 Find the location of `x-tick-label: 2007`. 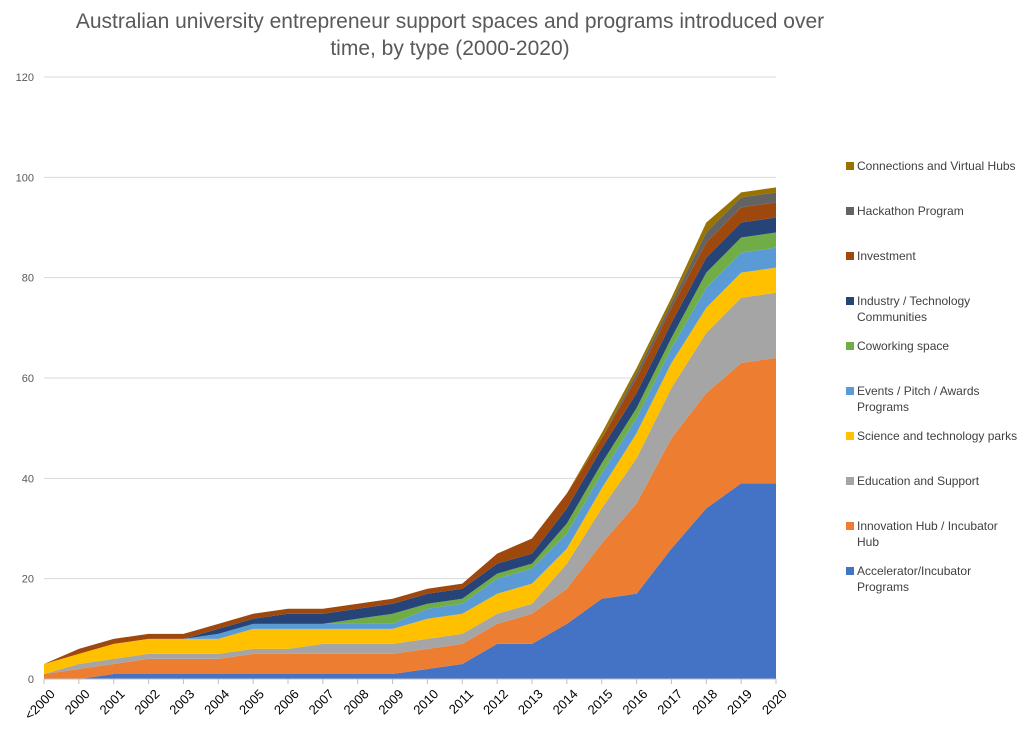

x-tick-label: 2007 is located at coordinates (321, 701).